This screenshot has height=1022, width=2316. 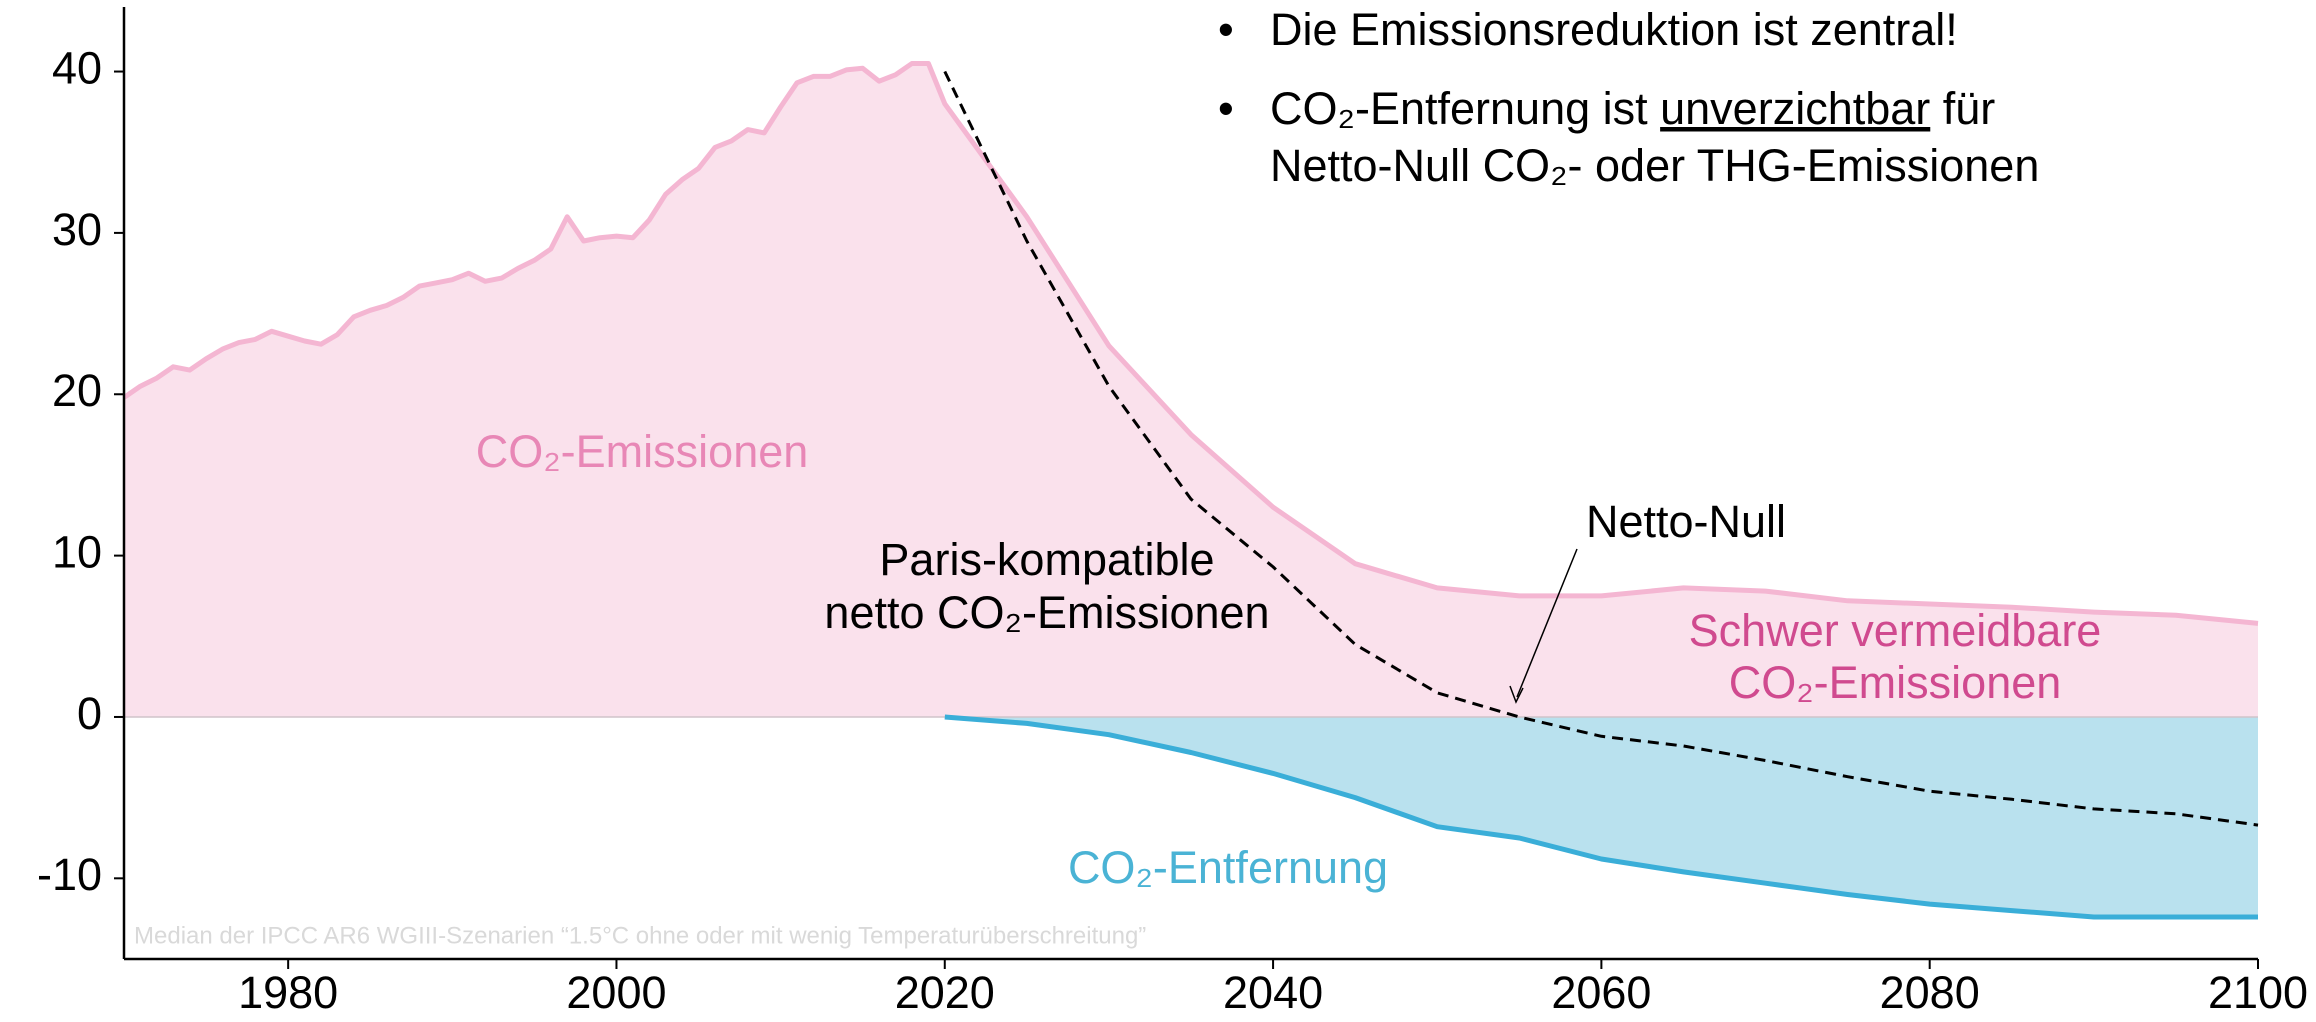 What do you see at coordinates (89, 713) in the screenshot?
I see `y-tick-label: 0` at bounding box center [89, 713].